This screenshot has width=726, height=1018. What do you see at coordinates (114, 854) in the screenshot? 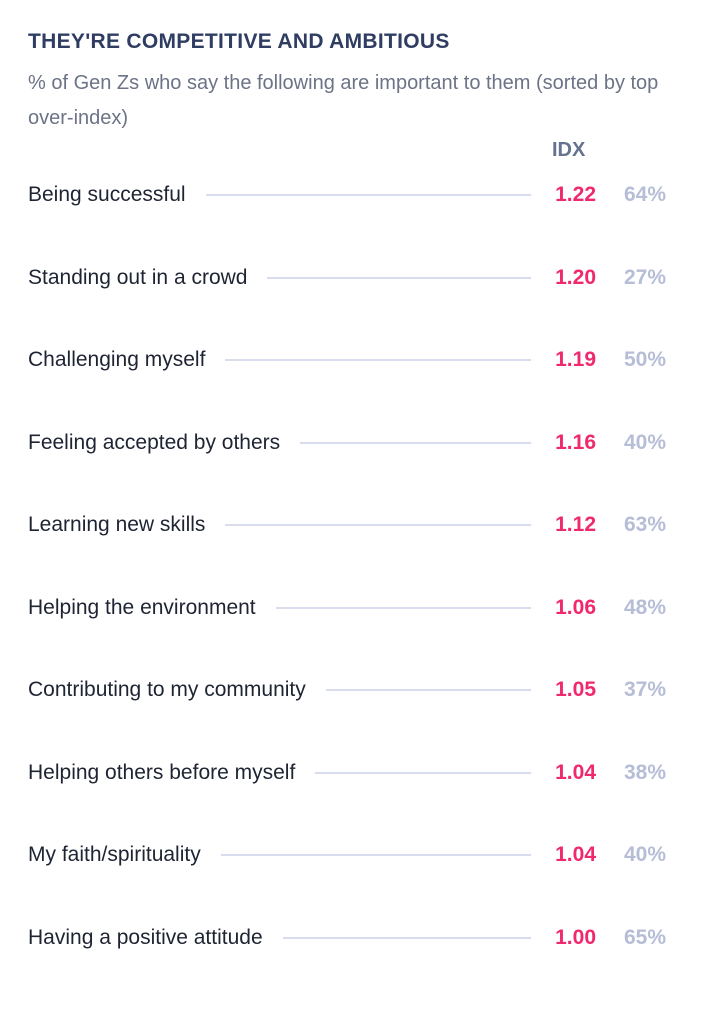
I see `row-label: My faith/spirituality` at bounding box center [114, 854].